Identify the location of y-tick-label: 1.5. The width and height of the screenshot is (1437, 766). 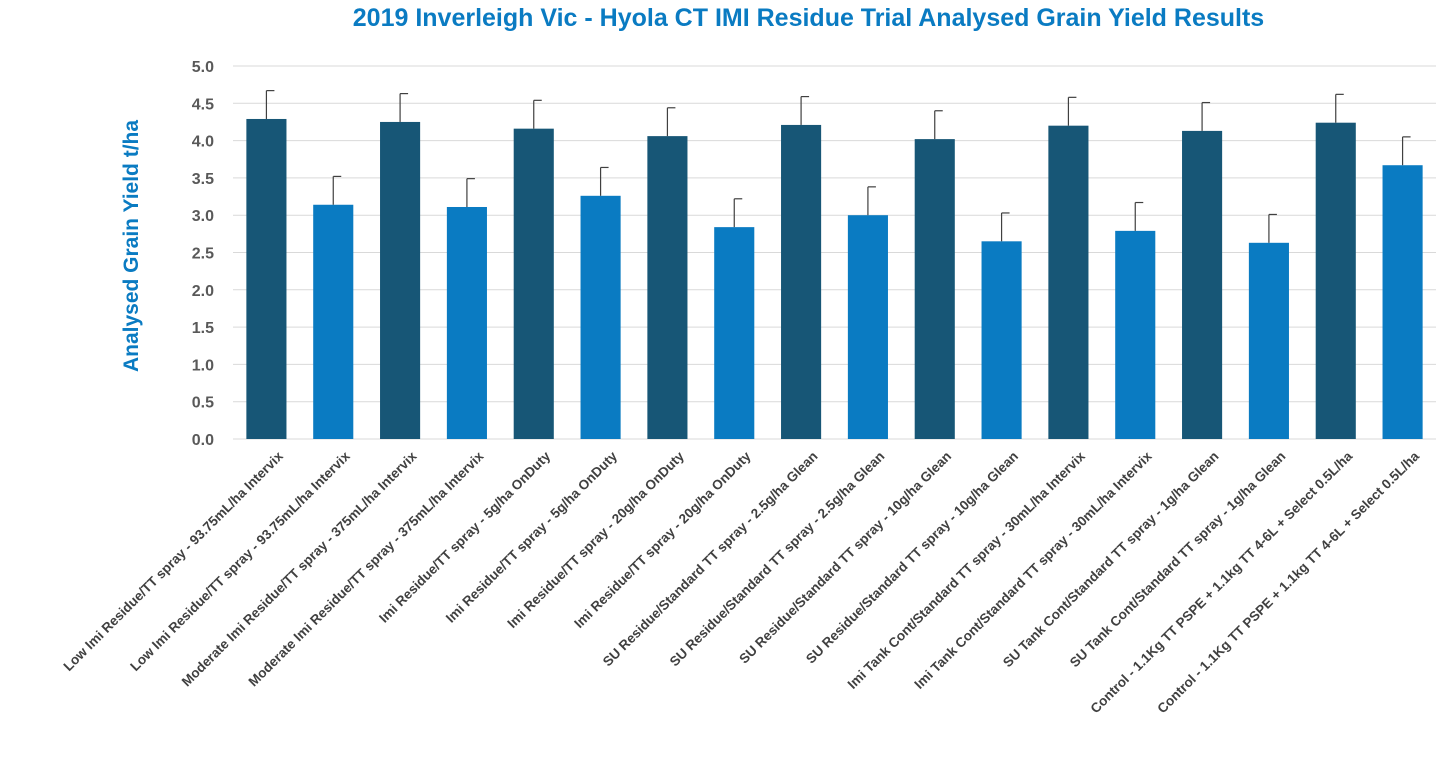
(203, 328).